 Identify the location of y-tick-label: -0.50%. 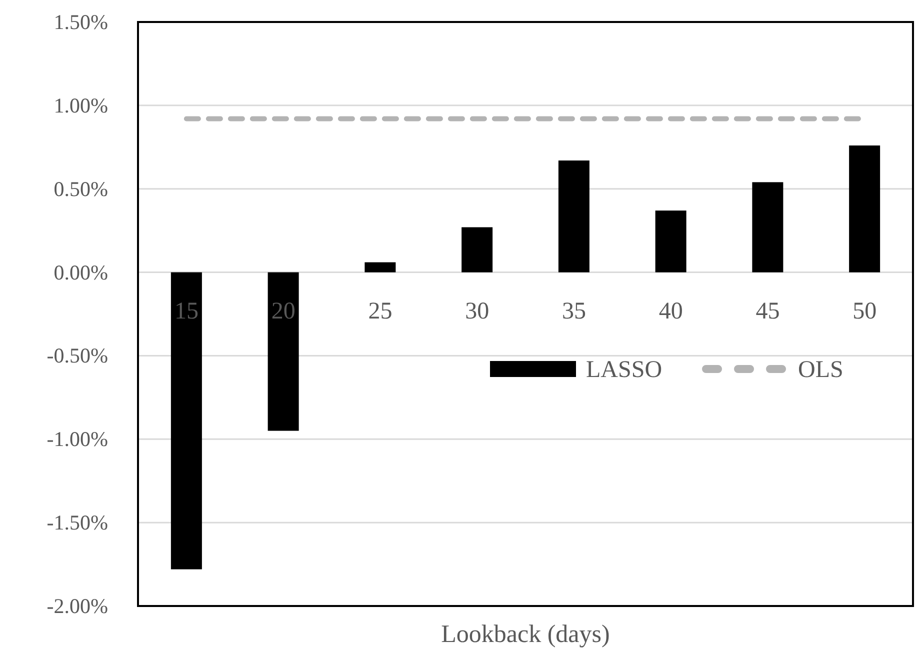
(77, 356).